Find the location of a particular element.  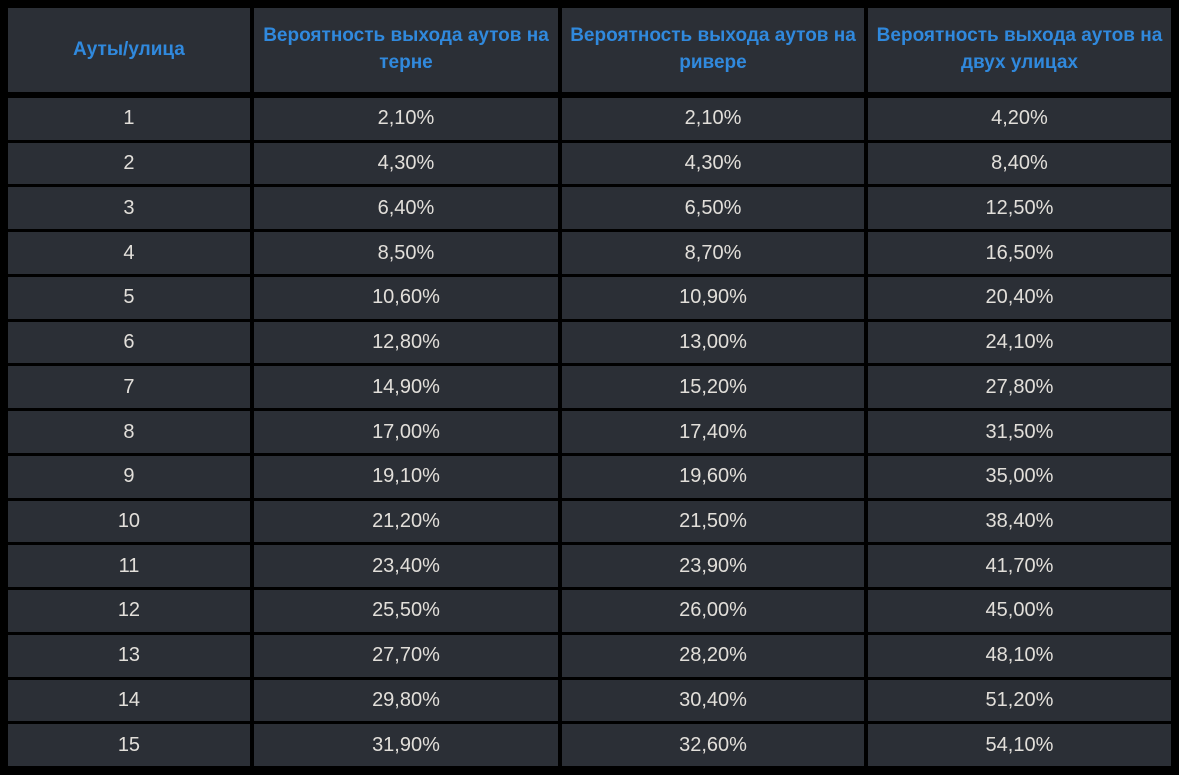

table-row: 15 31,90% 32,60% 54,10% is located at coordinates (589, 745).